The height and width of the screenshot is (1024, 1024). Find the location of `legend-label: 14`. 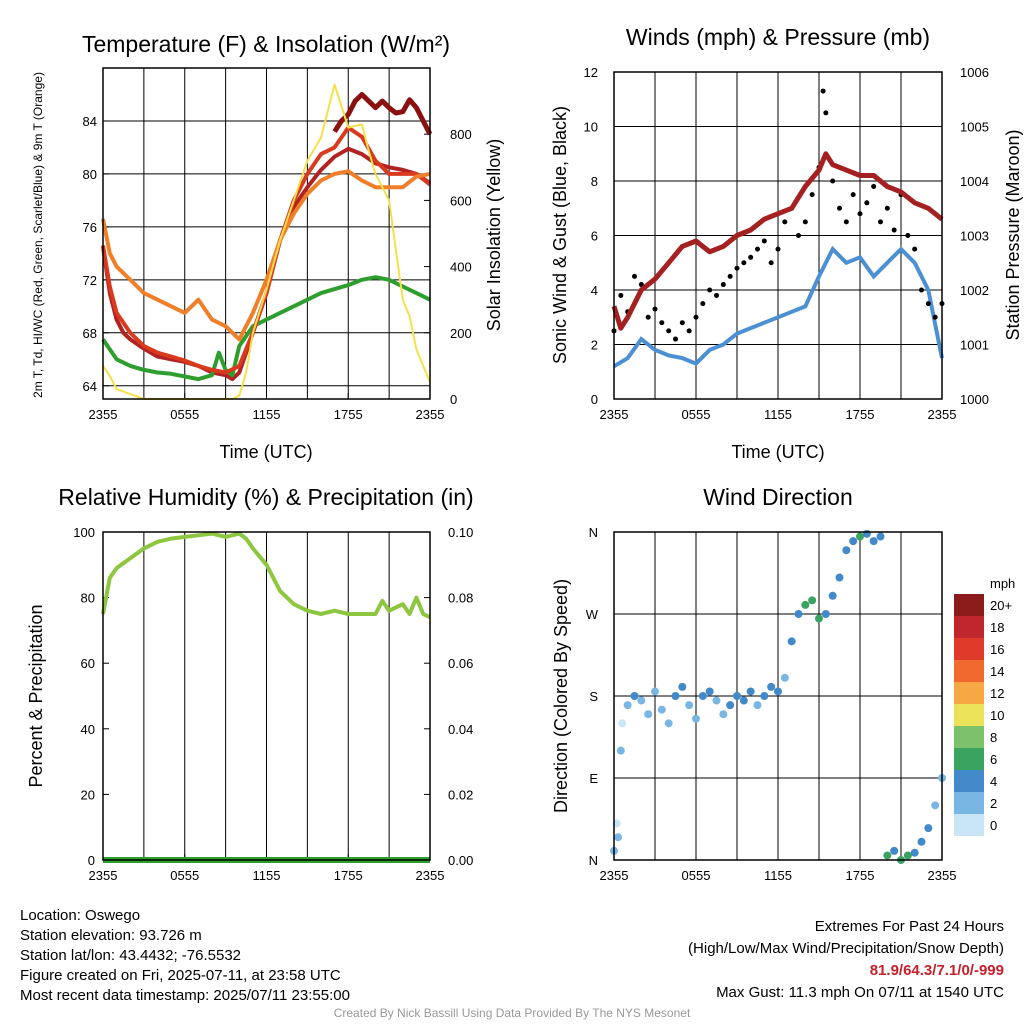

legend-label: 14 is located at coordinates (997, 671).